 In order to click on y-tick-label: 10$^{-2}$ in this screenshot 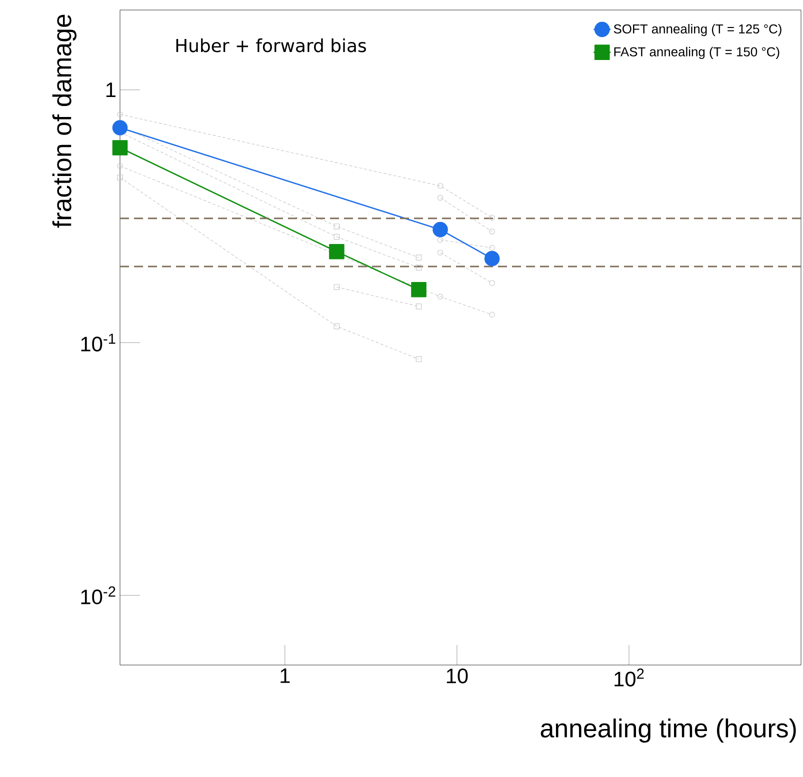, I will do `click(98, 595)`.